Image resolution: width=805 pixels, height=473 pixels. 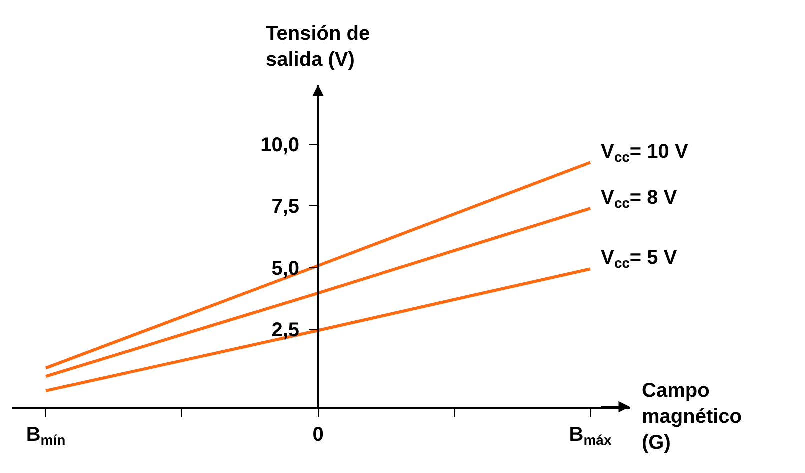 I want to click on x-tick-label: B$_{máx}$, so click(x=590, y=436).